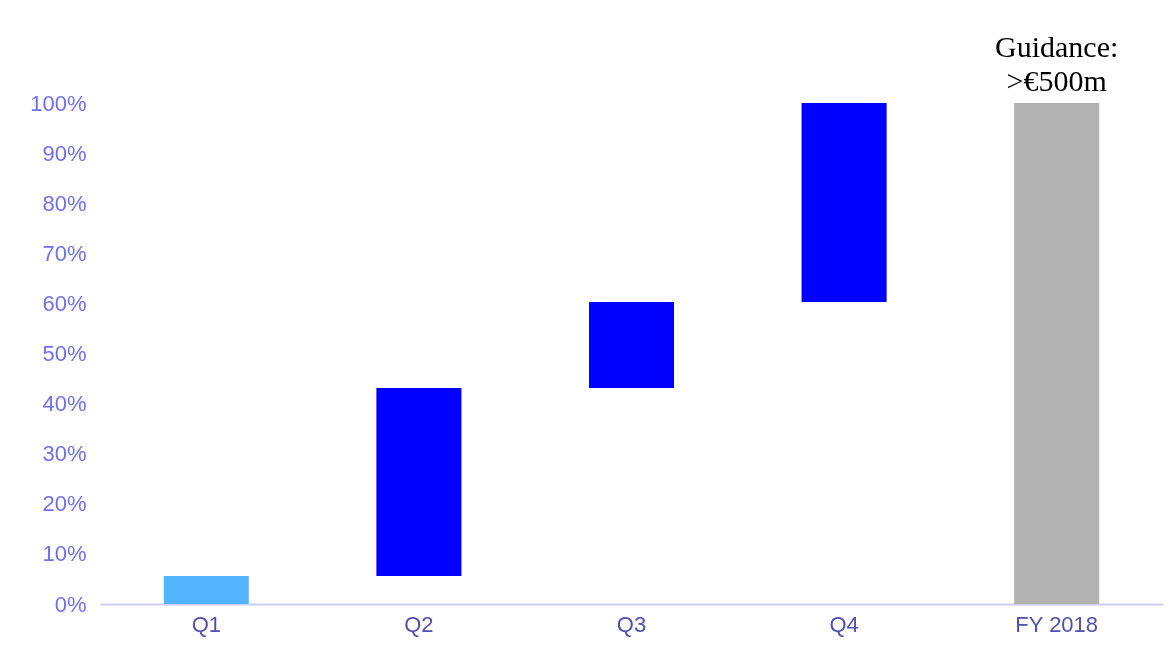 Image resolution: width=1173 pixels, height=657 pixels. What do you see at coordinates (64, 504) in the screenshot?
I see `y-tick-label: 20%` at bounding box center [64, 504].